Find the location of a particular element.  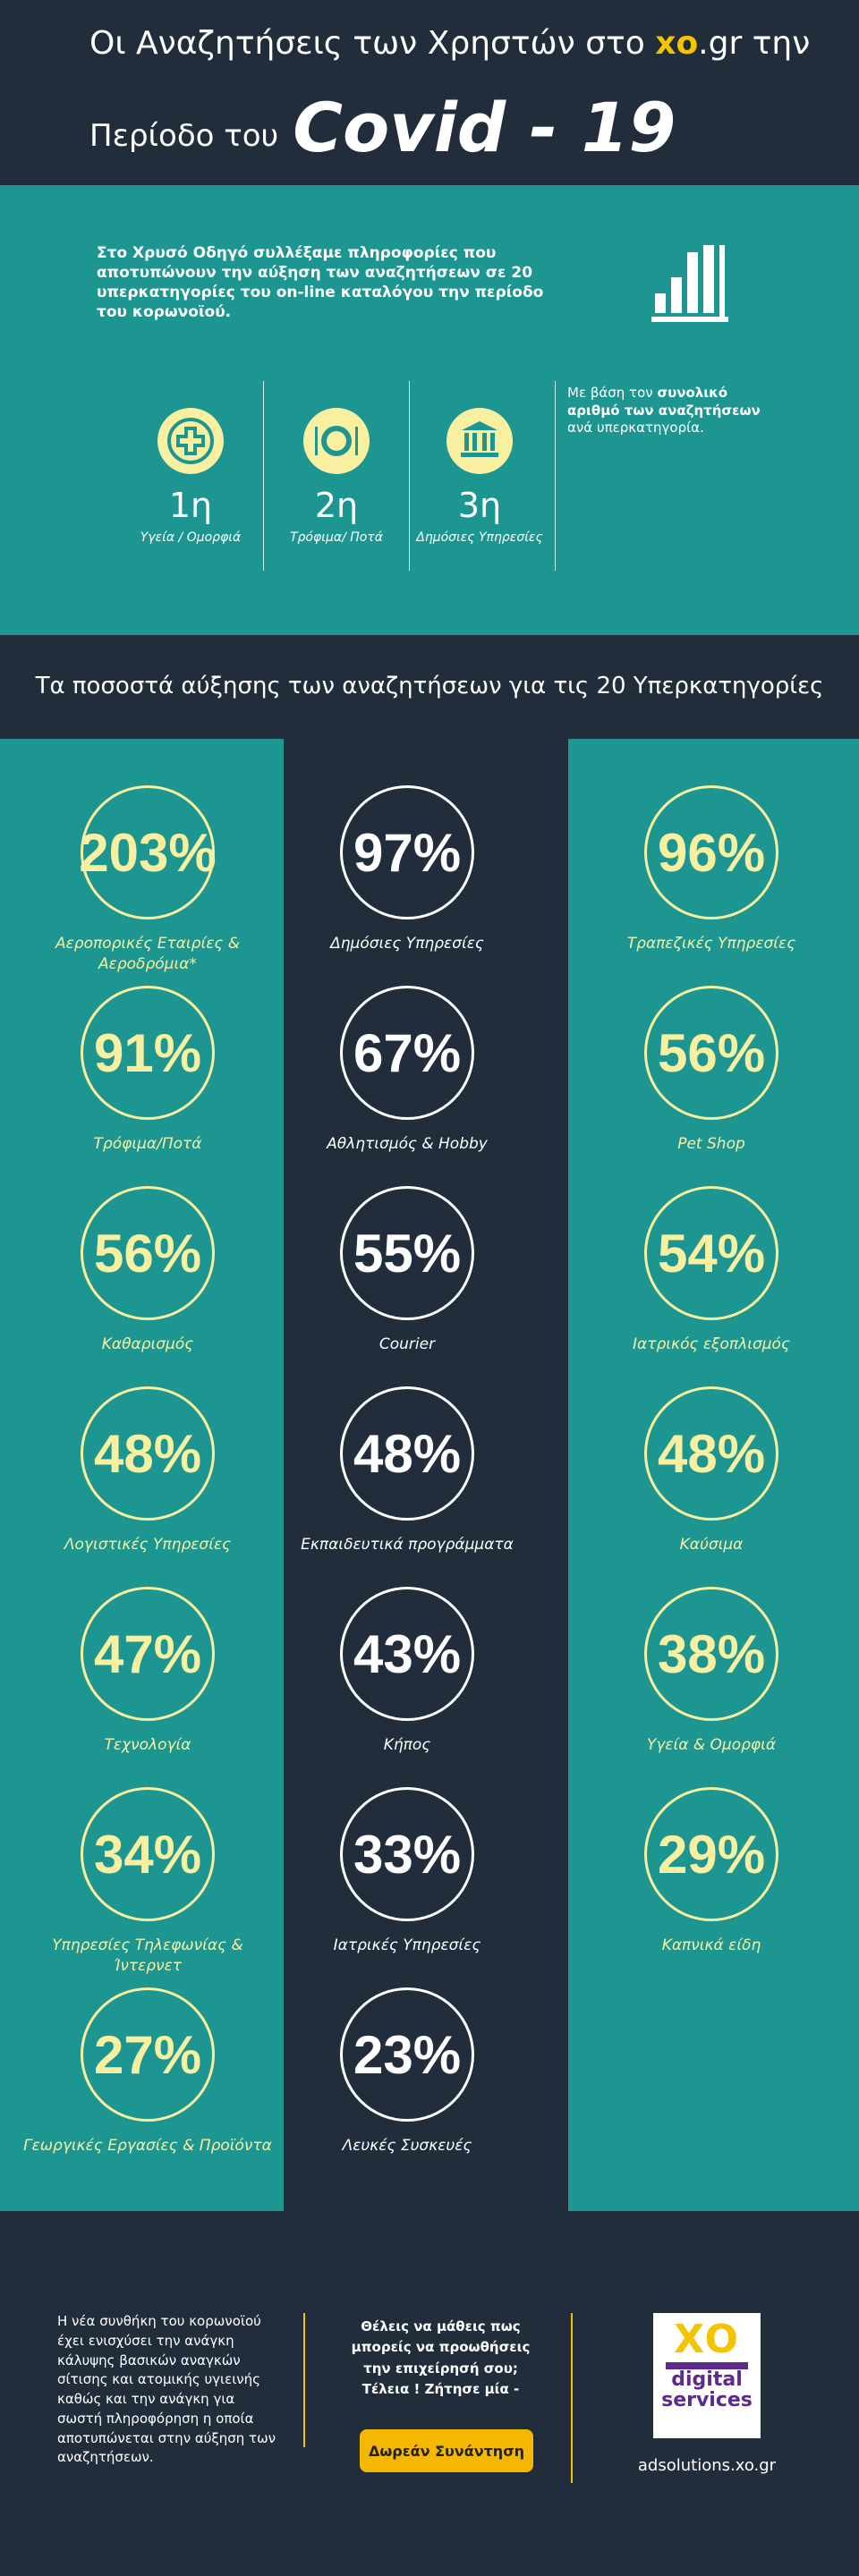

stat-item: 29% Καπνικά είδη is located at coordinates (711, 1871).